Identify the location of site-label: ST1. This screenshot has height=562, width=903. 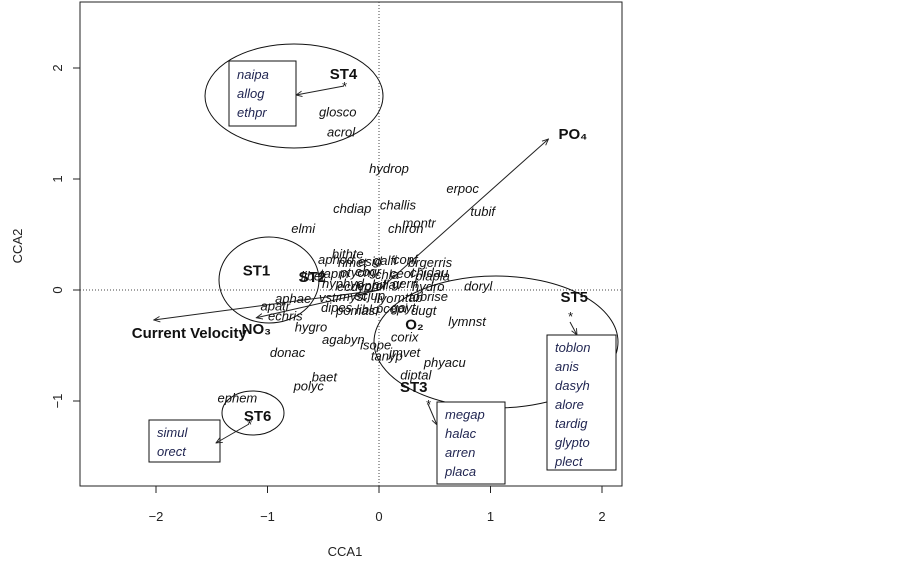
(257, 271).